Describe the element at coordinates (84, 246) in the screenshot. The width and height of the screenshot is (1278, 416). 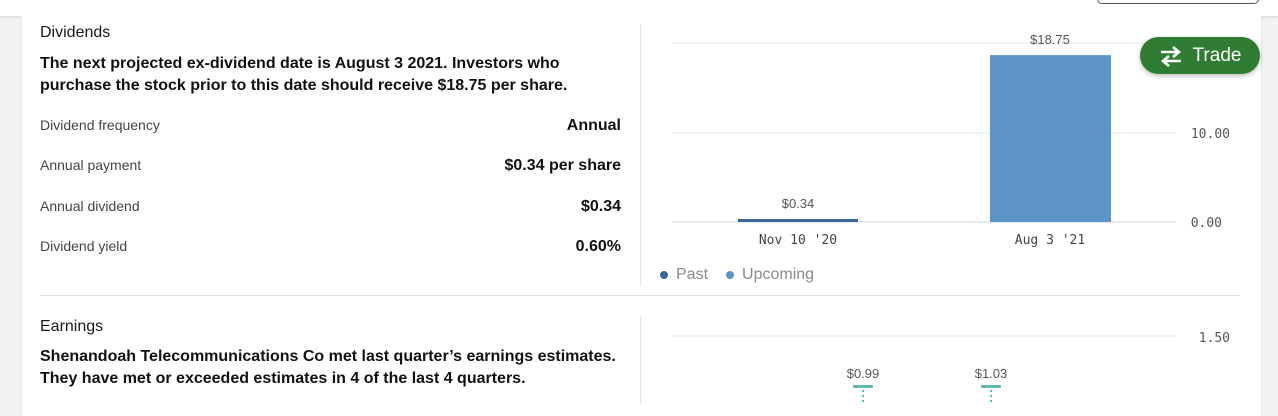
I see `dividend-yield-label: Dividend yield` at that location.